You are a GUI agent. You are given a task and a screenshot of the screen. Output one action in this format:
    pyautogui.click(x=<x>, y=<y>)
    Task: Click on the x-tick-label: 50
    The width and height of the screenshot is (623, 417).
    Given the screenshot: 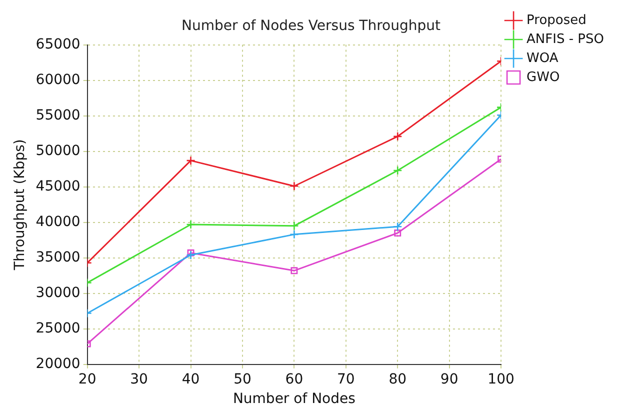 What is the action you would take?
    pyautogui.click(x=243, y=379)
    